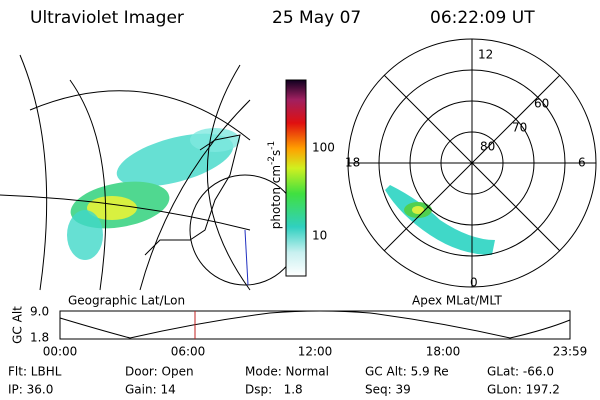  What do you see at coordinates (287, 372) in the screenshot?
I see `info-field: Mode: Normal` at bounding box center [287, 372].